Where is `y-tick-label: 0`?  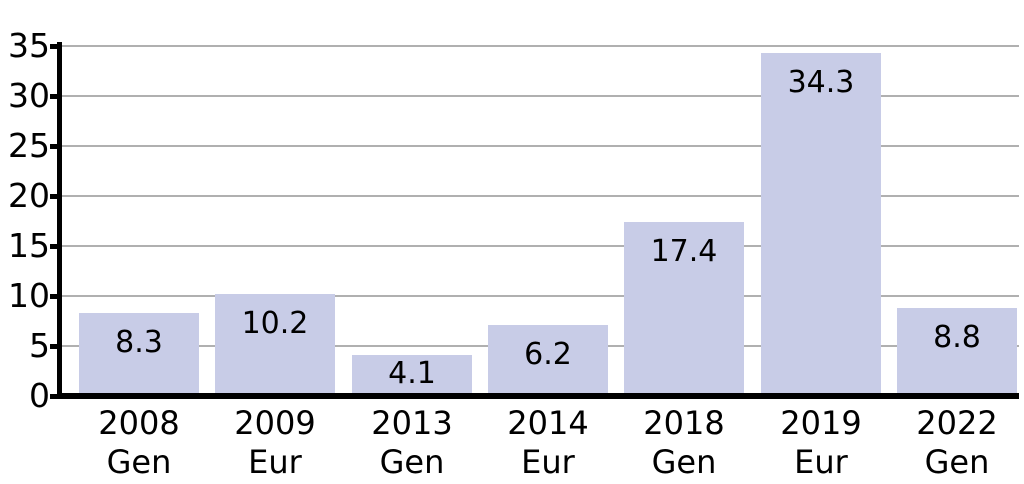 y-tick-label: 0 is located at coordinates (39, 395).